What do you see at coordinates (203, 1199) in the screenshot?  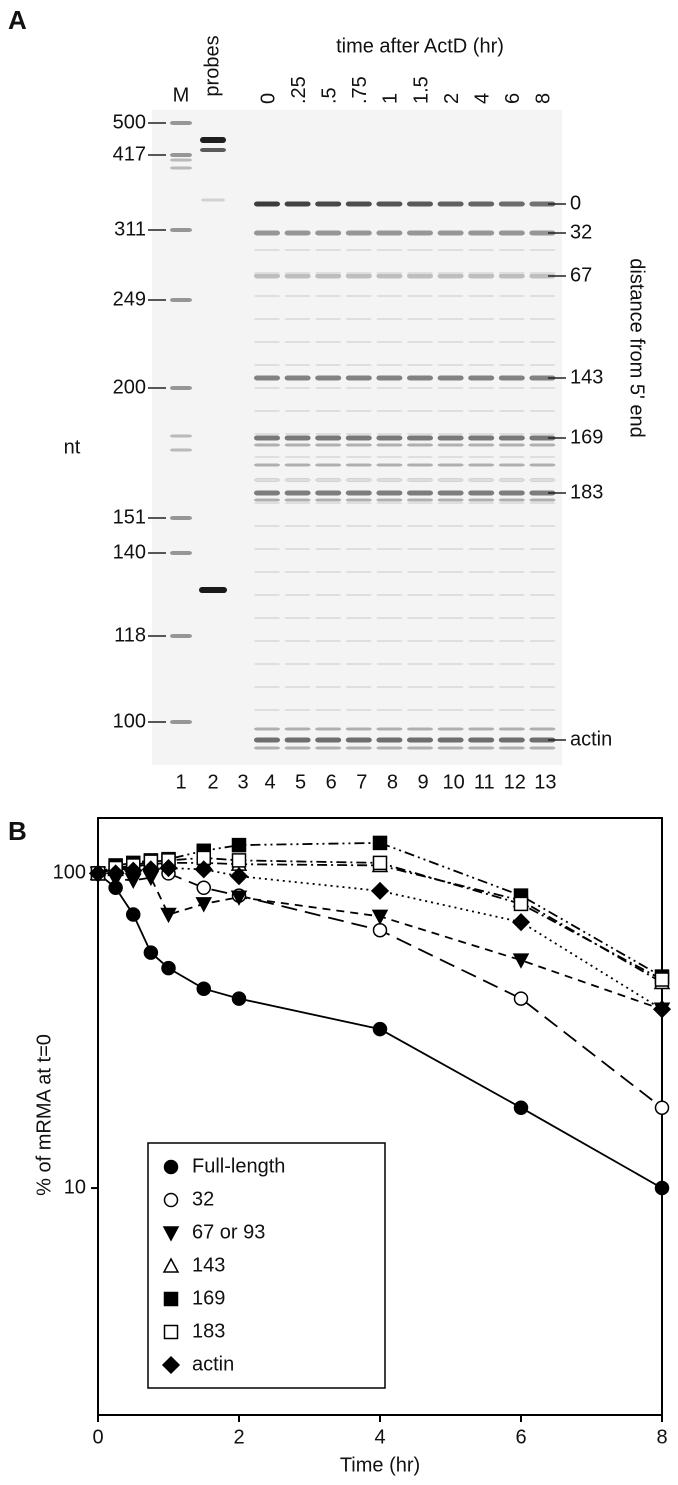 I see `legend-label: 32` at bounding box center [203, 1199].